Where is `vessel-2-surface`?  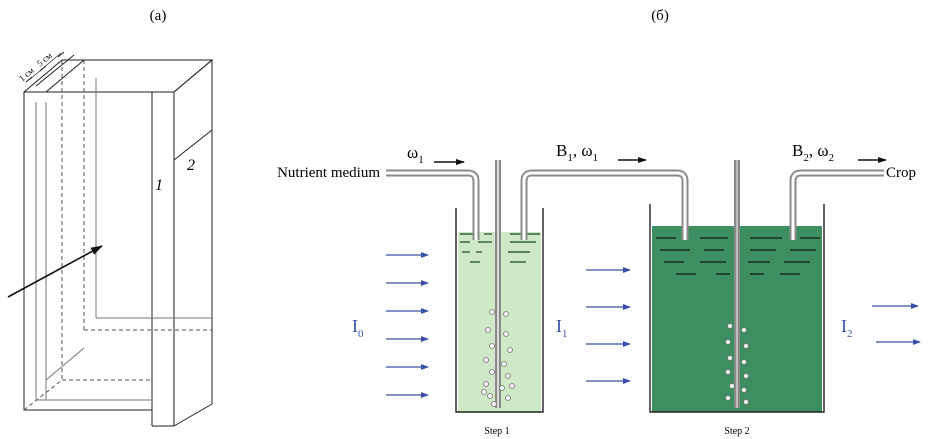 vessel-2-surface is located at coordinates (738, 256).